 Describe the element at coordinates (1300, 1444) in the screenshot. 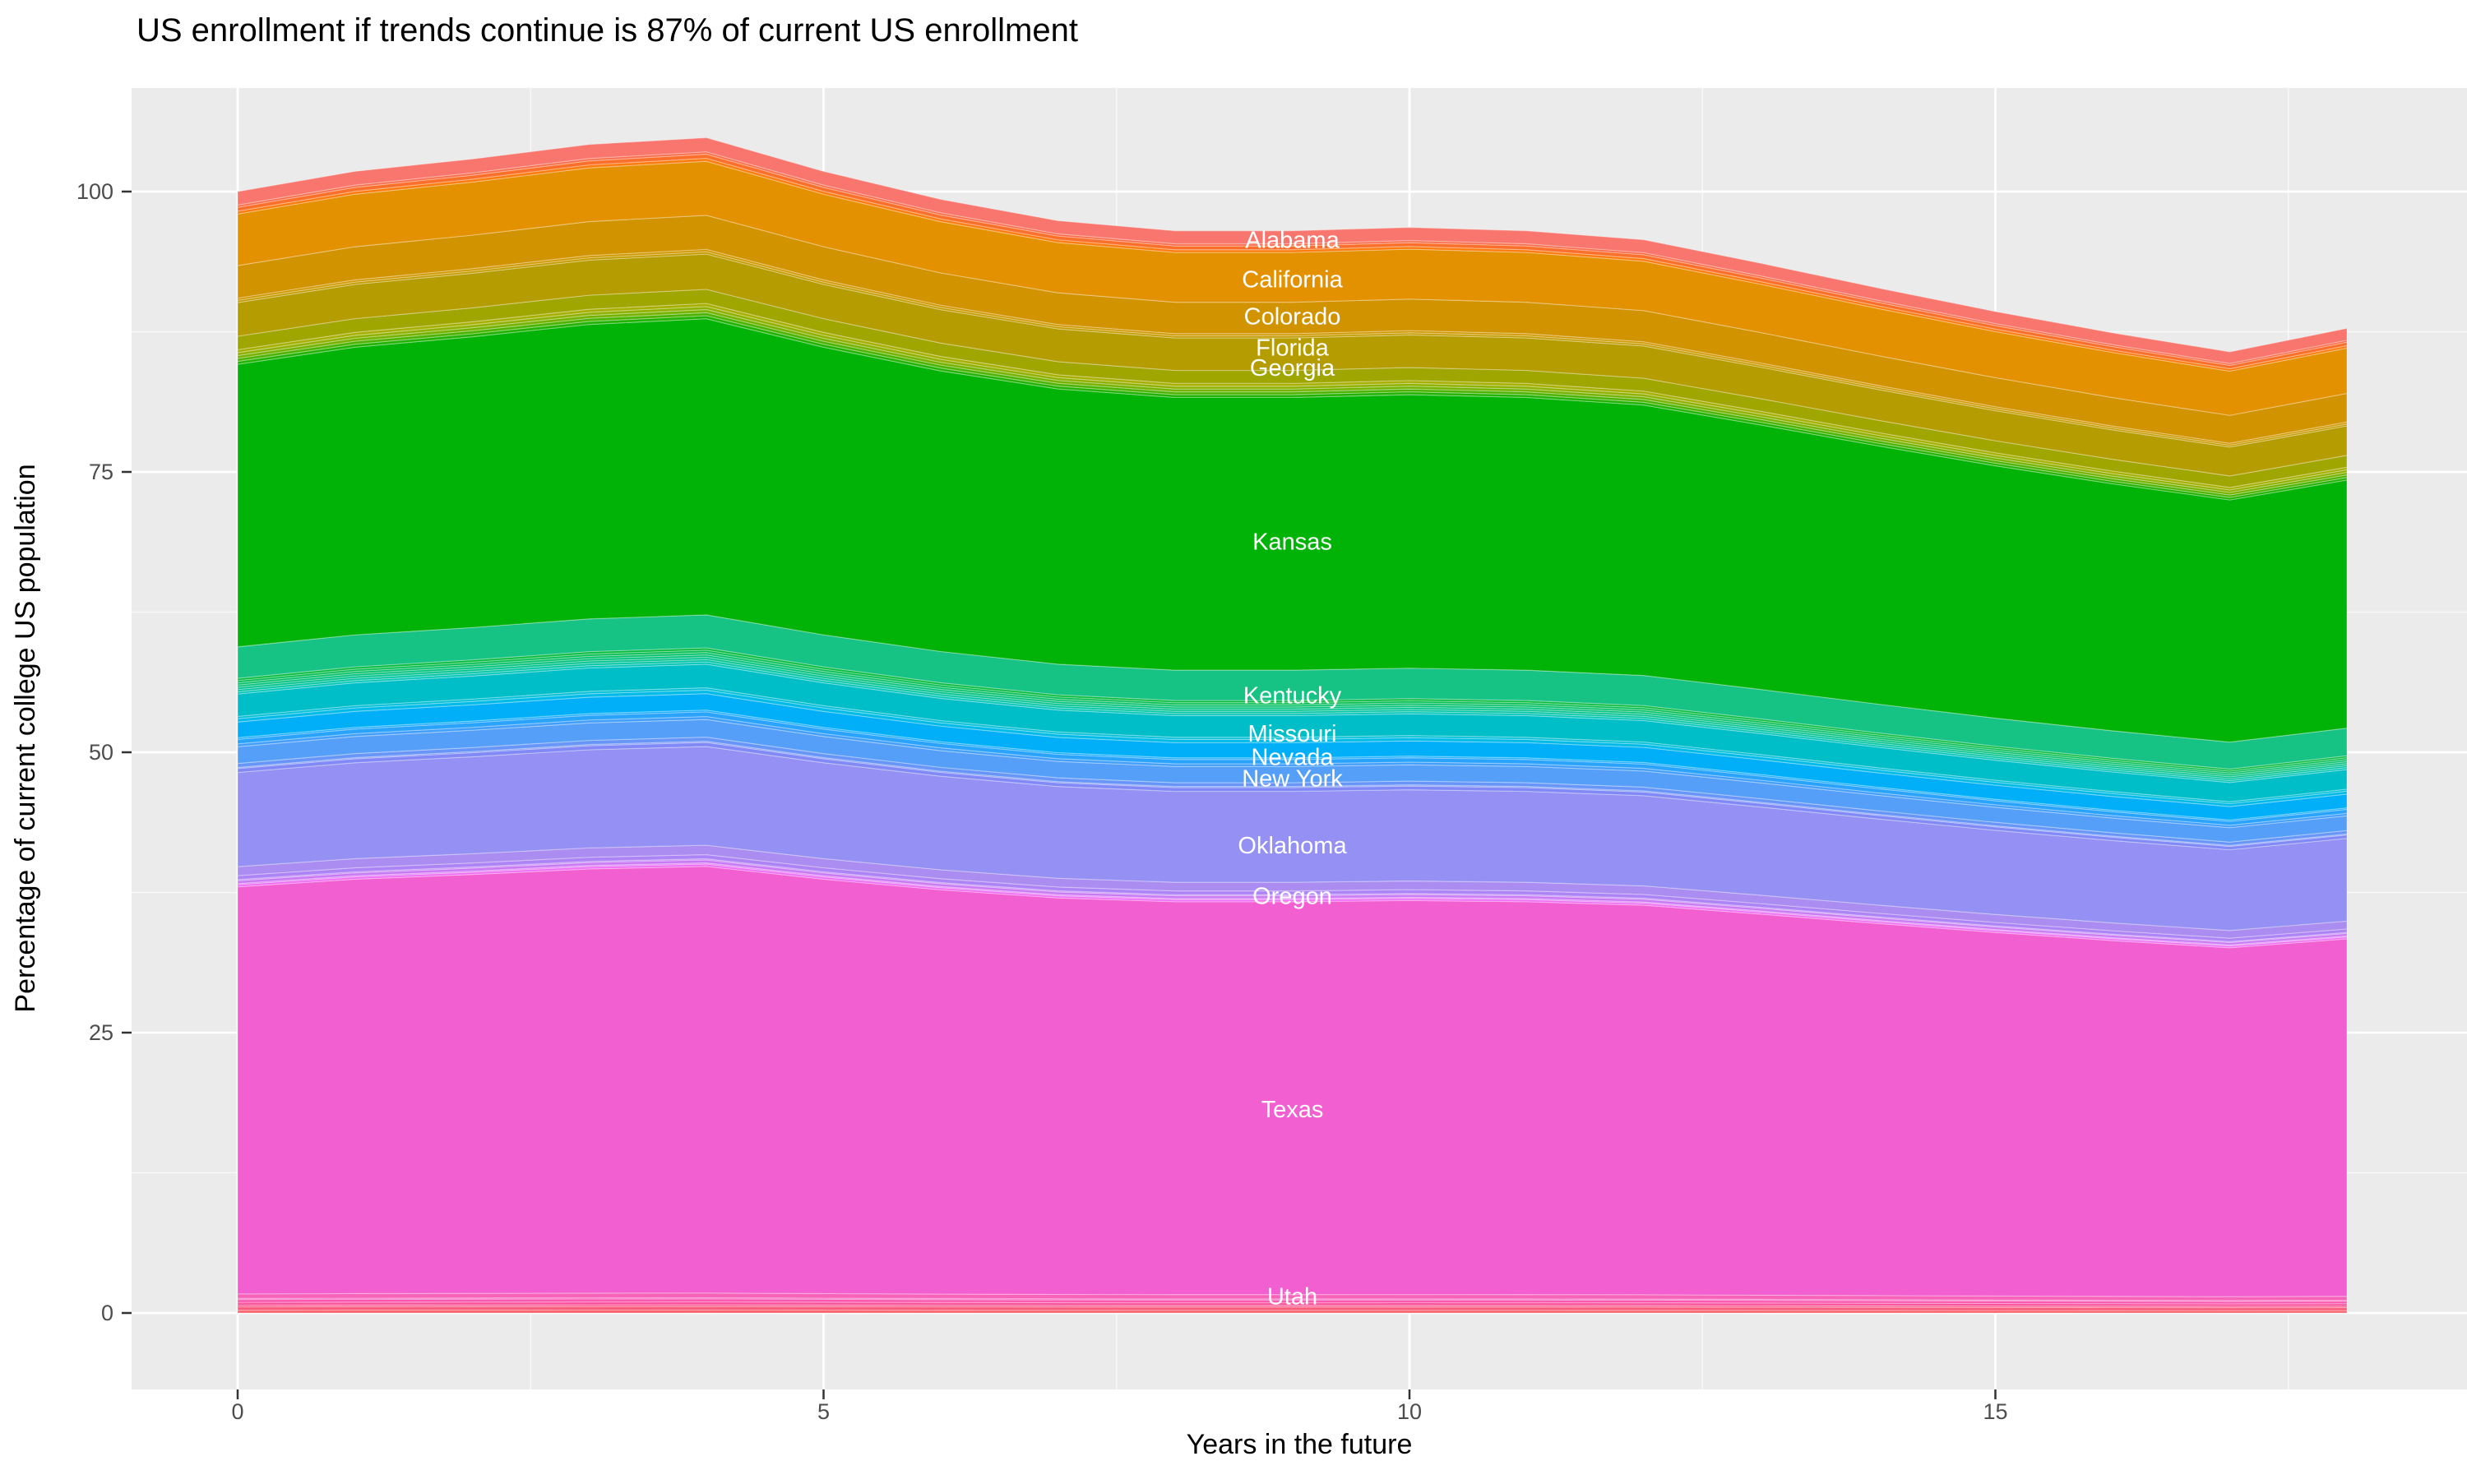

I see `x-axis-title: Years in the future` at that location.